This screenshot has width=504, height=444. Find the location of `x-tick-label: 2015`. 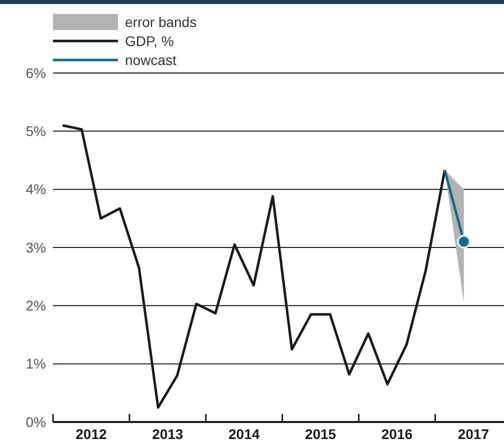

x-tick-label: 2015 is located at coordinates (320, 434).